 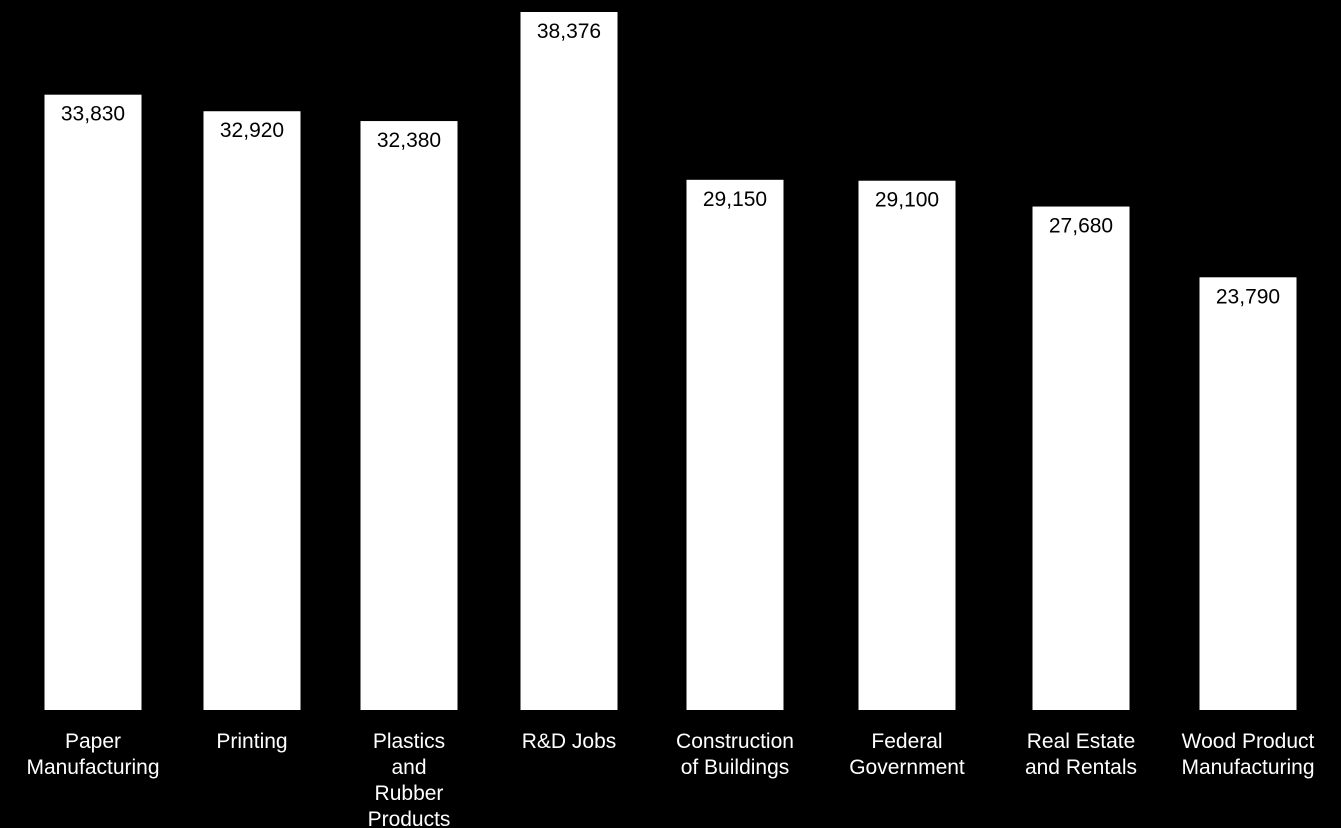 I want to click on category-label-line: Rubber, so click(x=409, y=793).